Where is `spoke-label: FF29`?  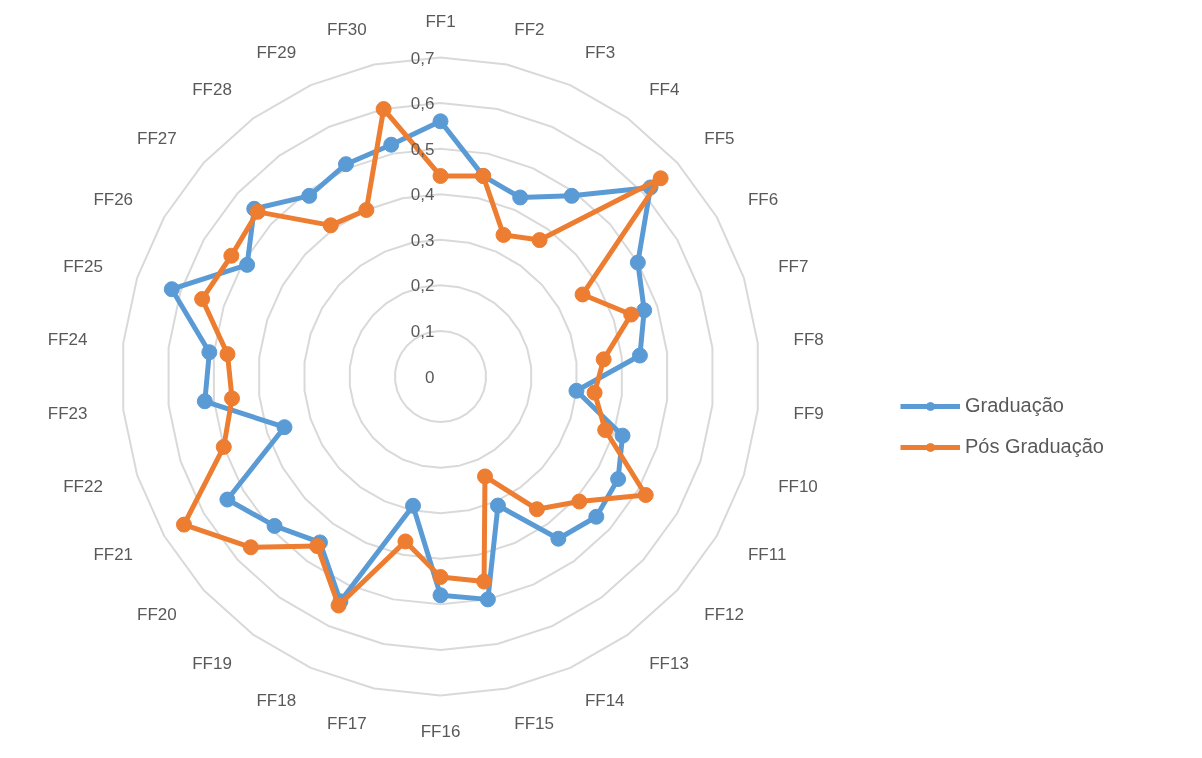
spoke-label: FF29 is located at coordinates (276, 52).